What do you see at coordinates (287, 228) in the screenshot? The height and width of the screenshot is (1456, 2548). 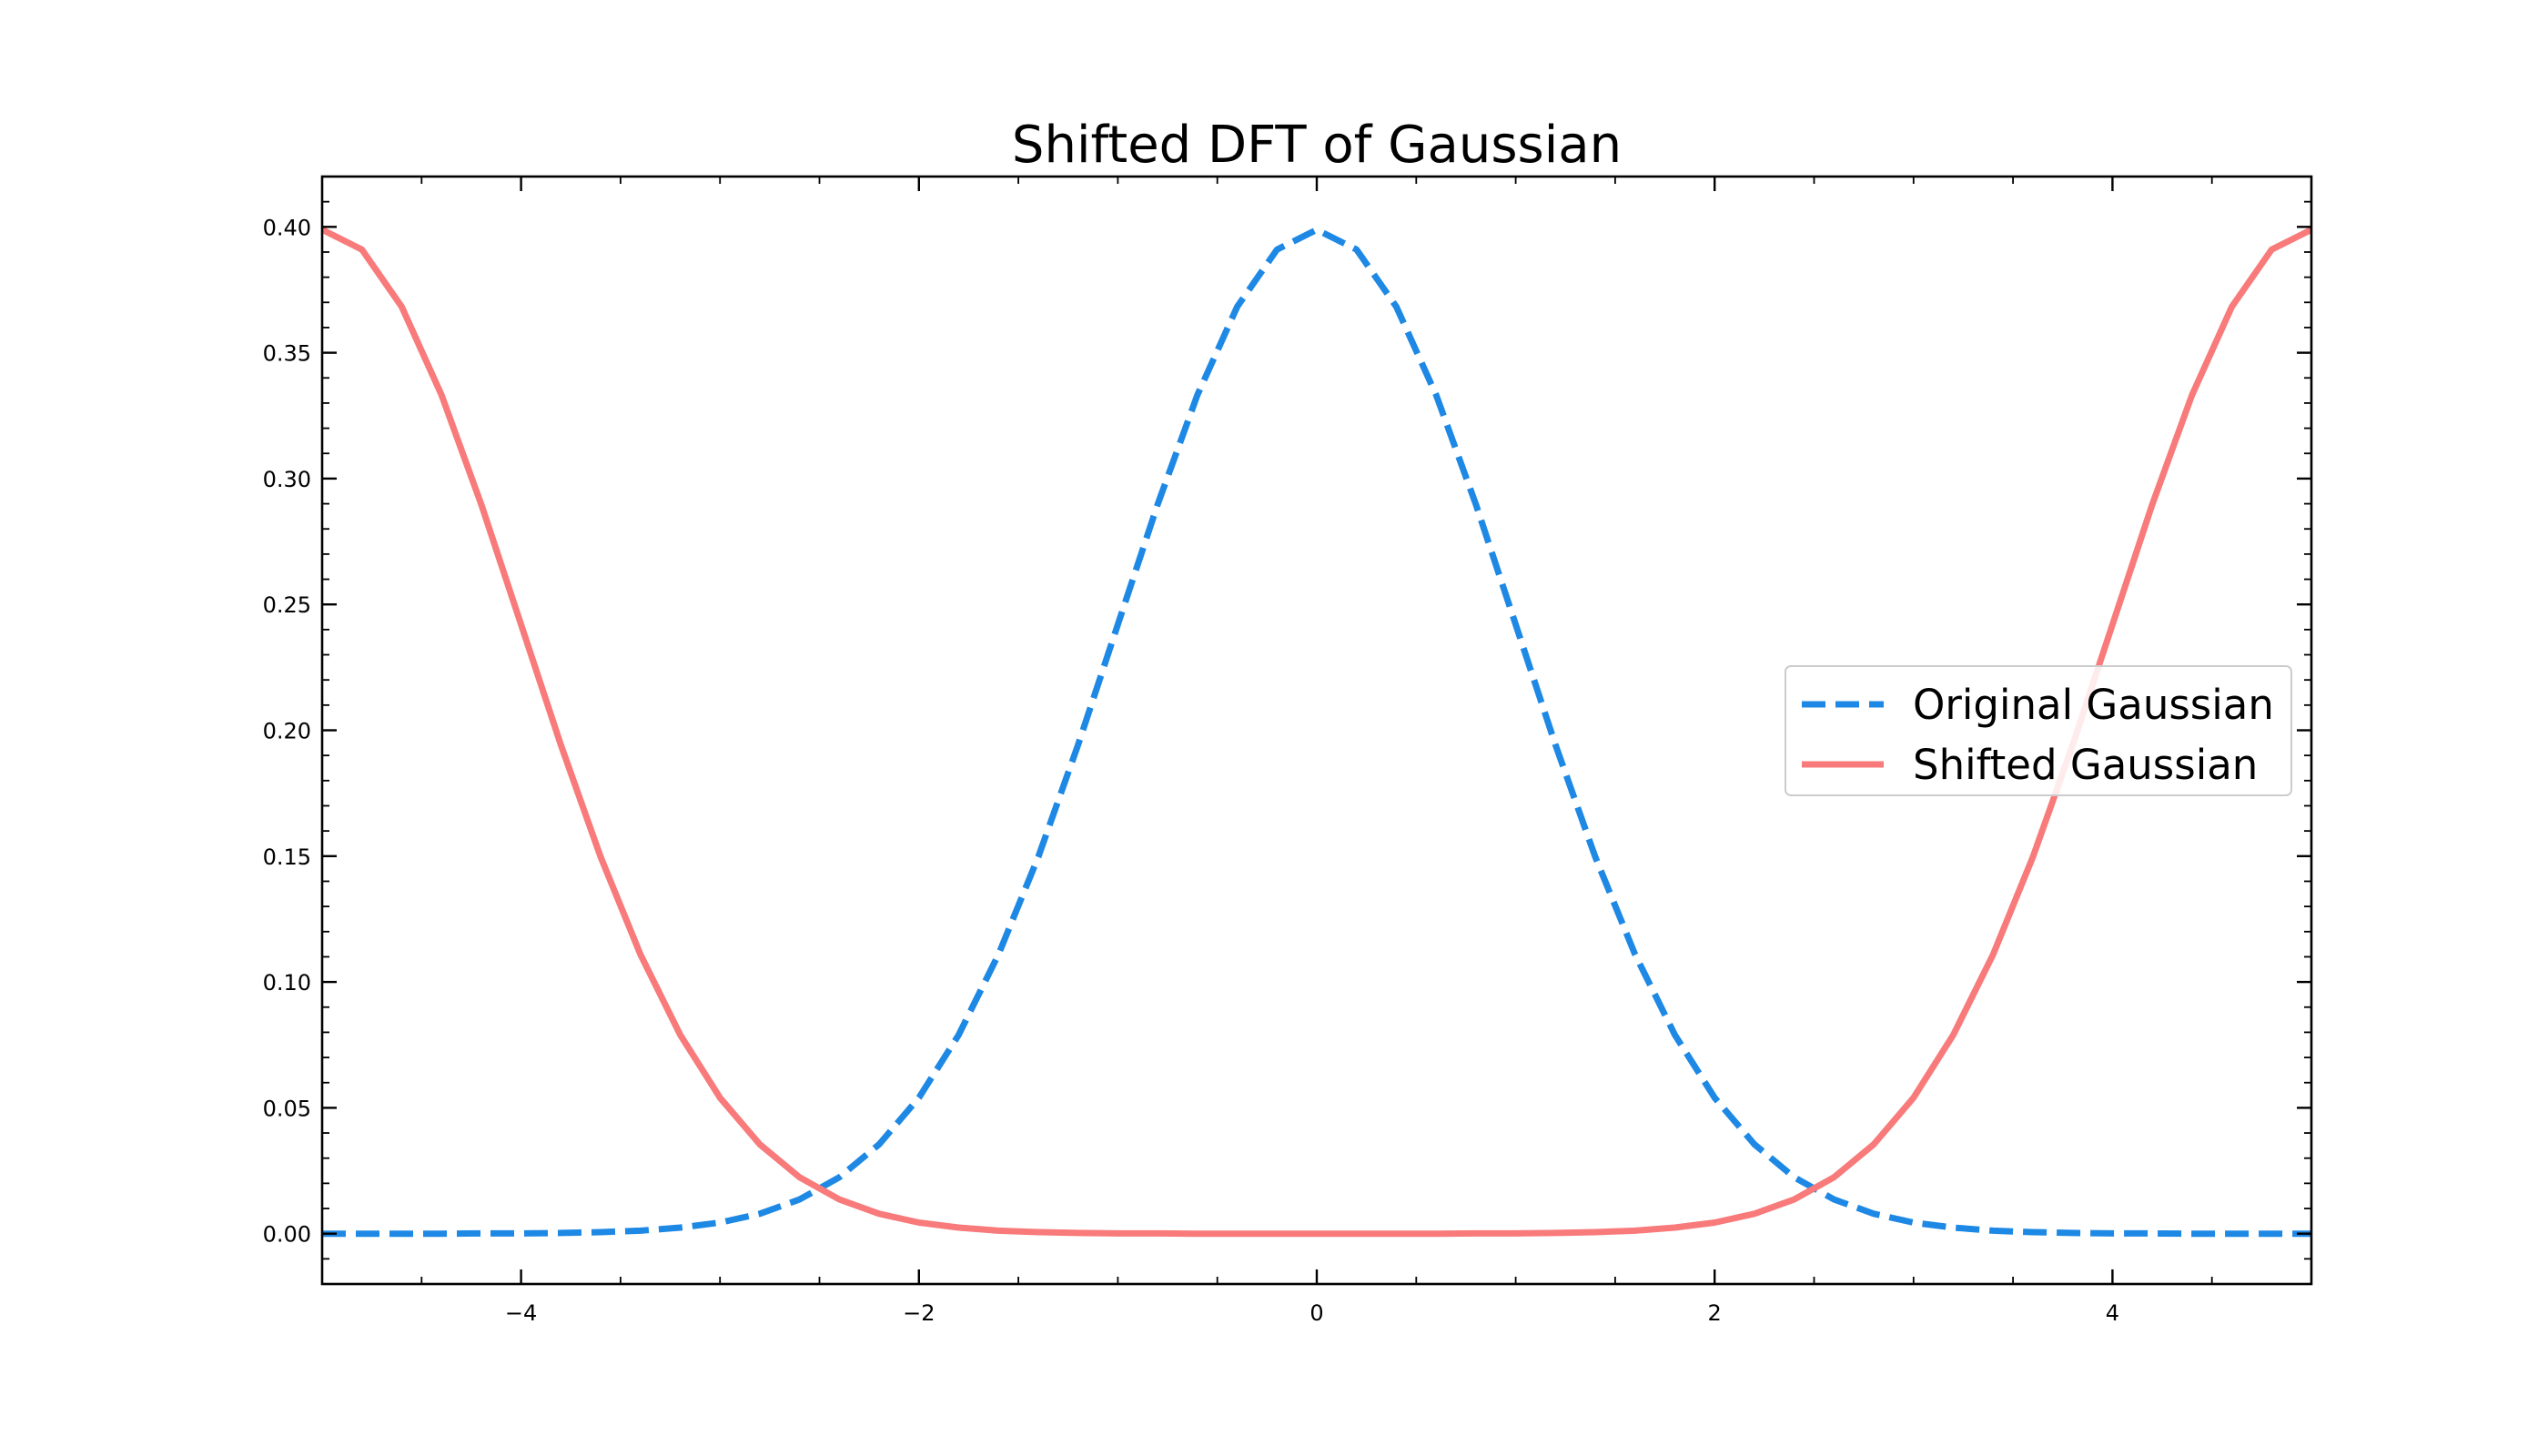 I see `y-tick-label: 0.40` at bounding box center [287, 228].